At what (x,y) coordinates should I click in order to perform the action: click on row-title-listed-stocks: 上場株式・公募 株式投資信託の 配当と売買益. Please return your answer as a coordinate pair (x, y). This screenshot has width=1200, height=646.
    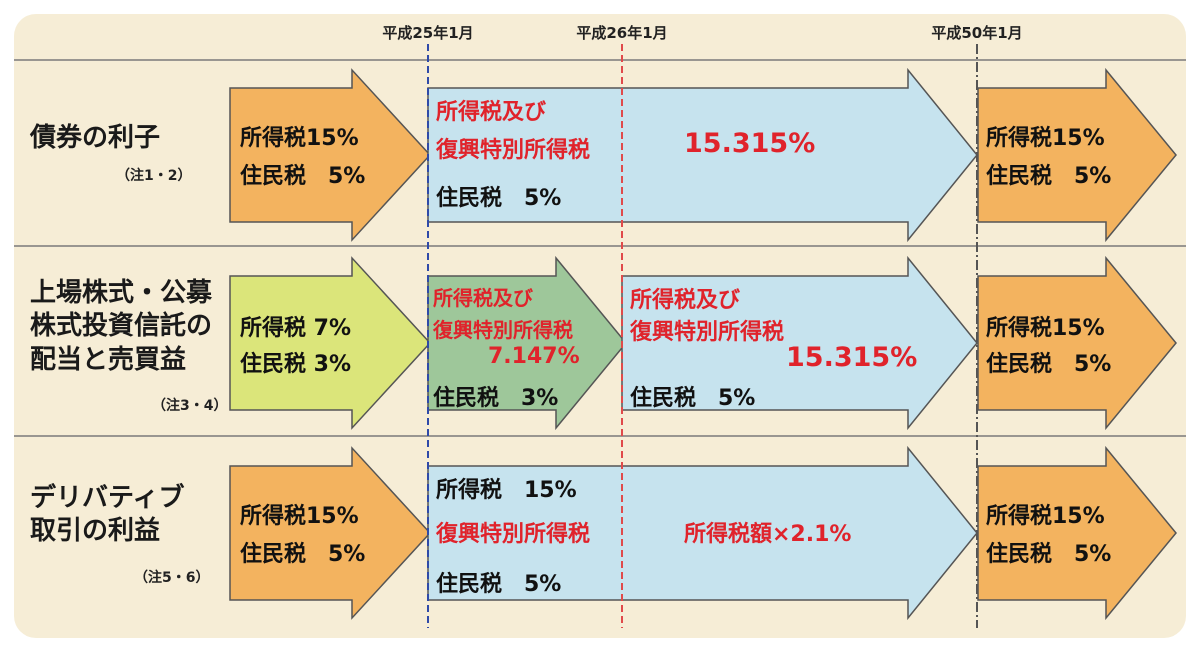
    Looking at the image, I should click on (121, 327).